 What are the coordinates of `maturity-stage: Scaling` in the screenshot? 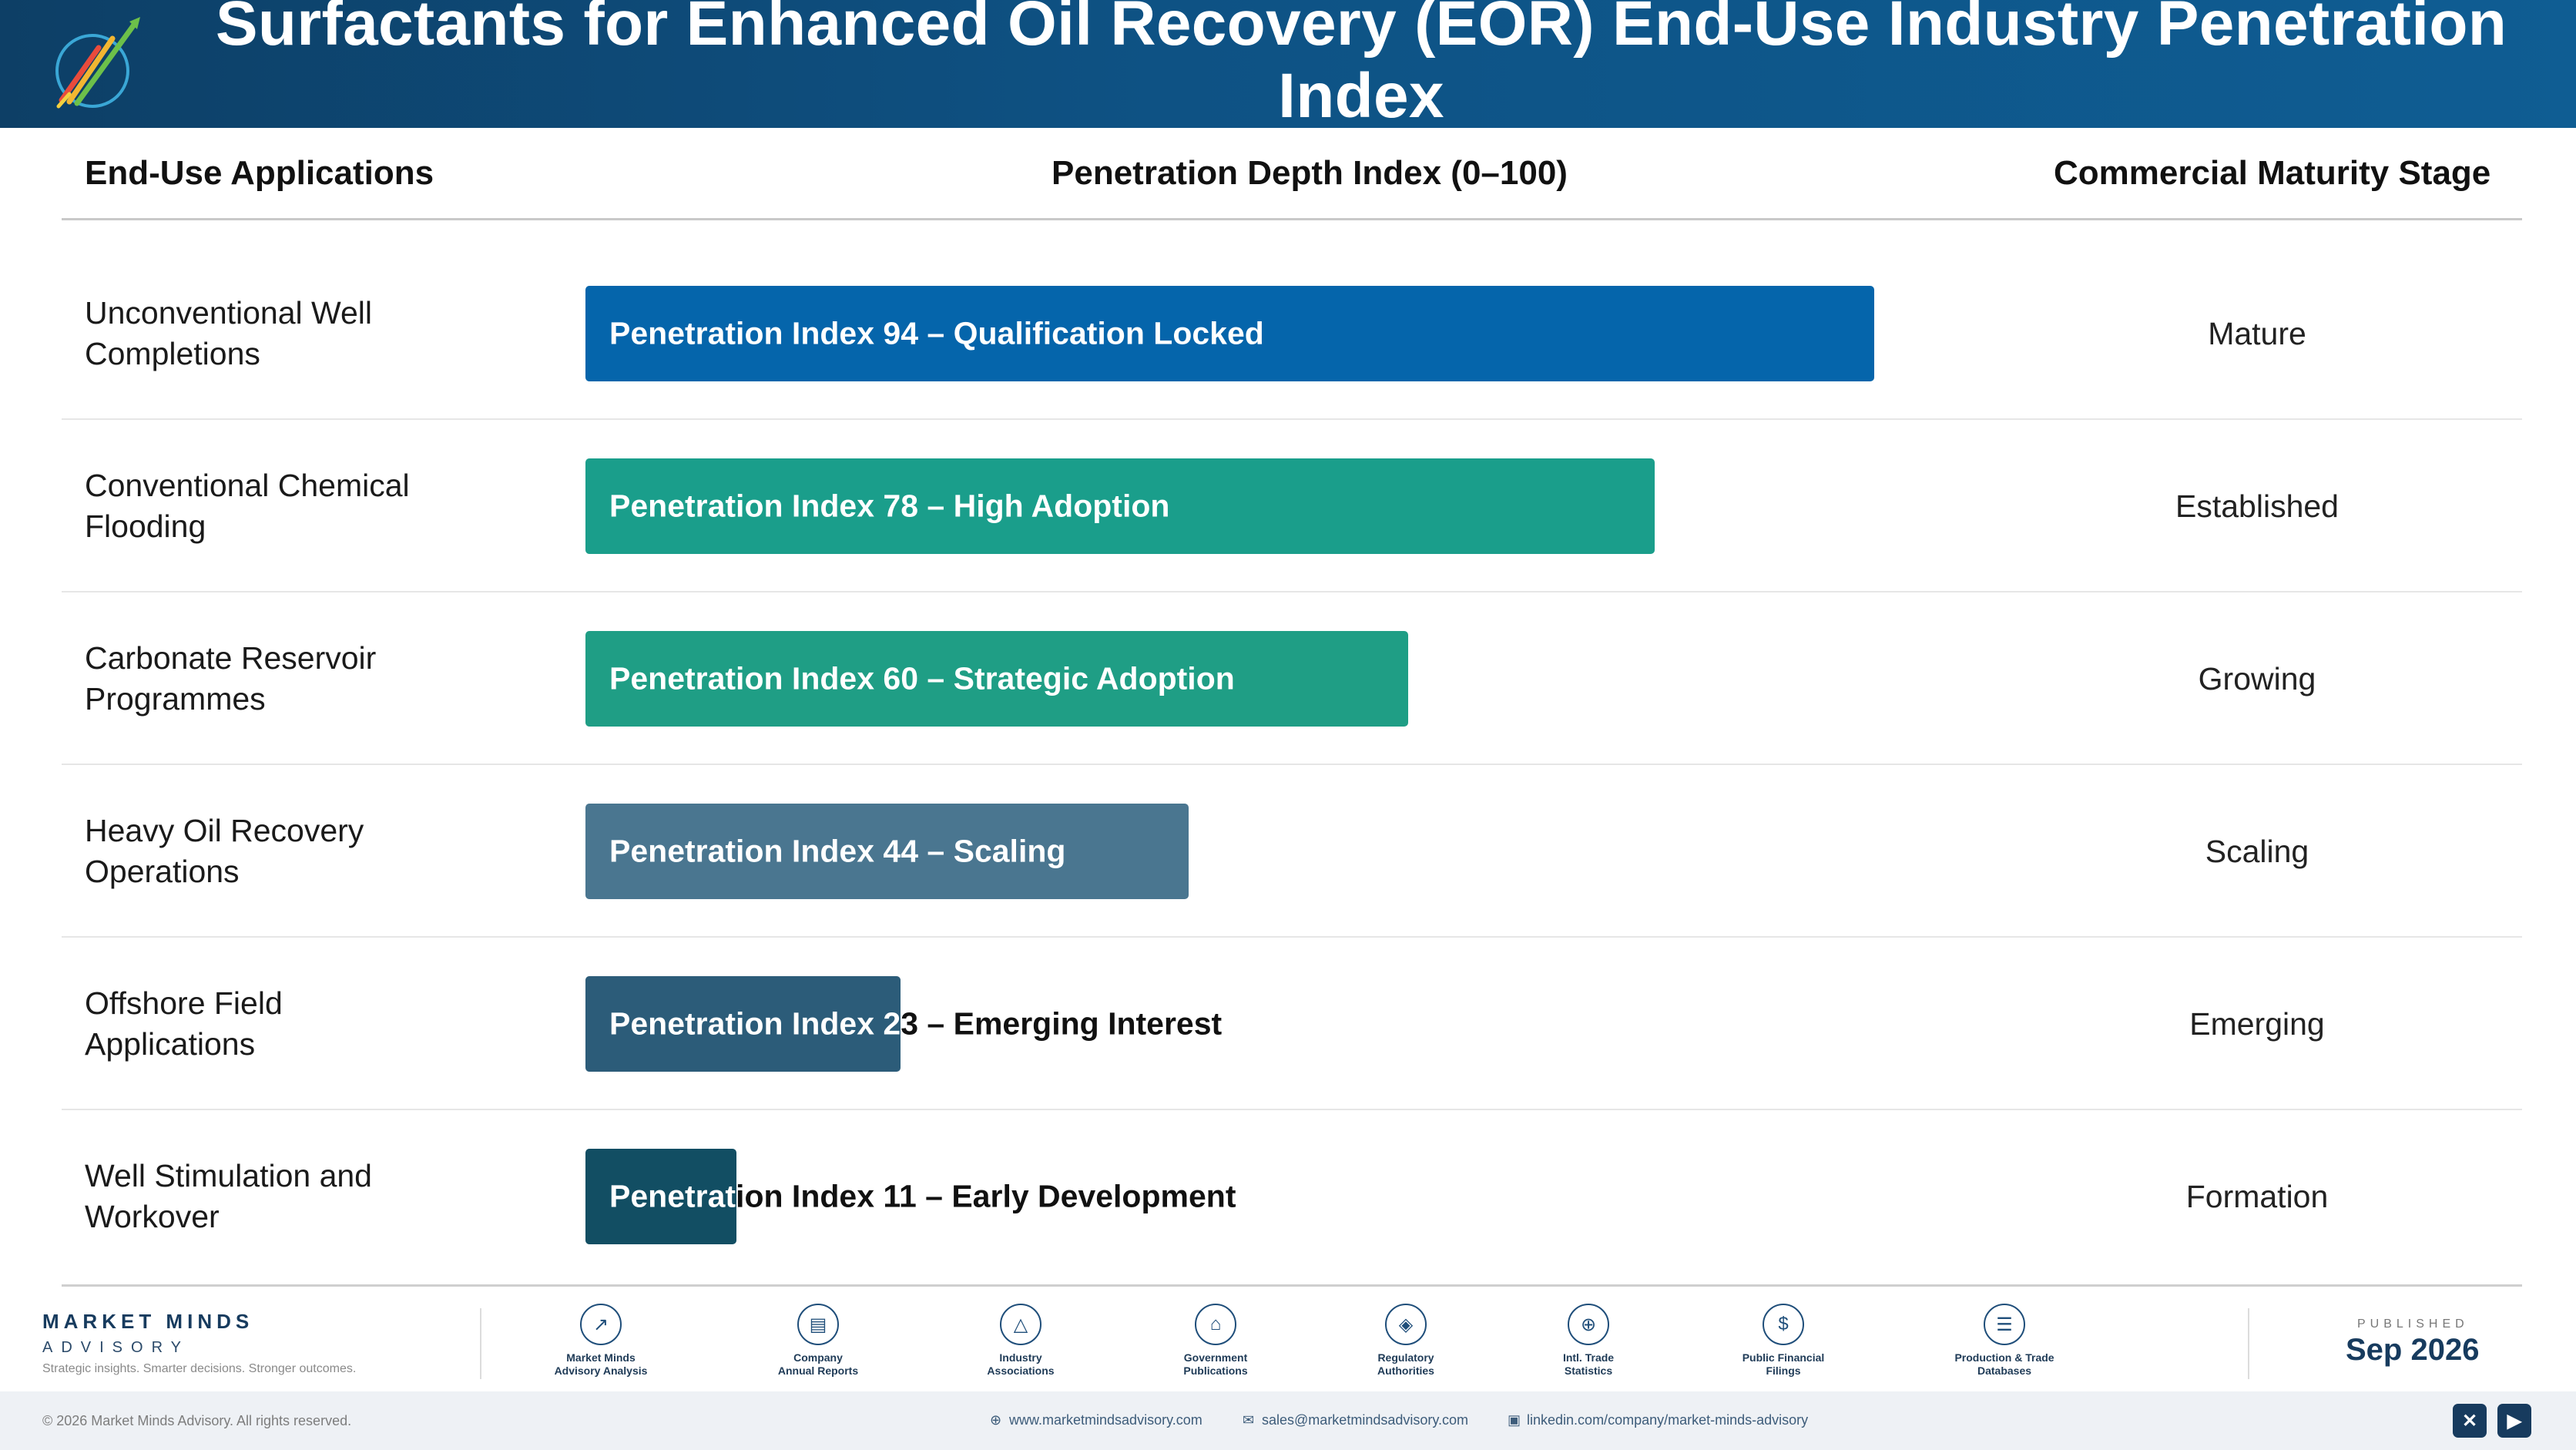 It's located at (2257, 851).